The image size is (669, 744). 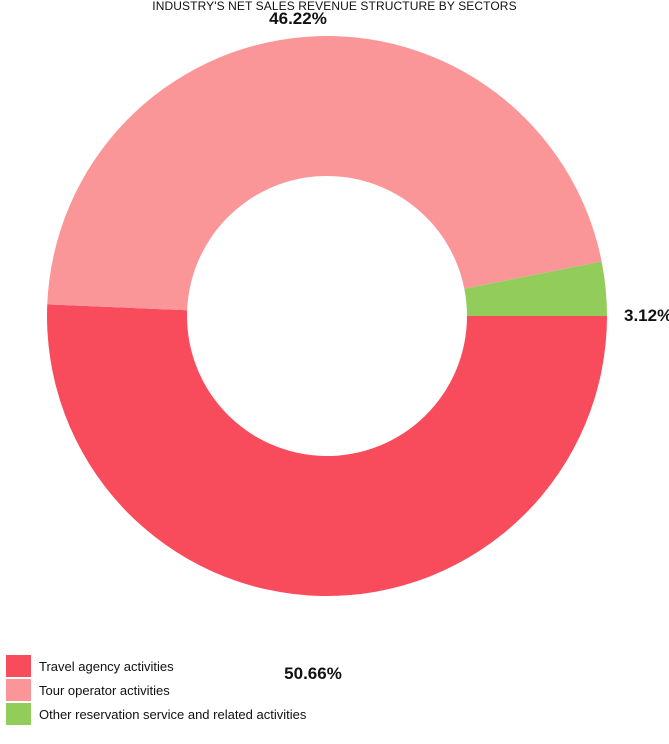 I want to click on legend-label-tour-operator-activities: Tour operator activities, so click(x=104, y=690).